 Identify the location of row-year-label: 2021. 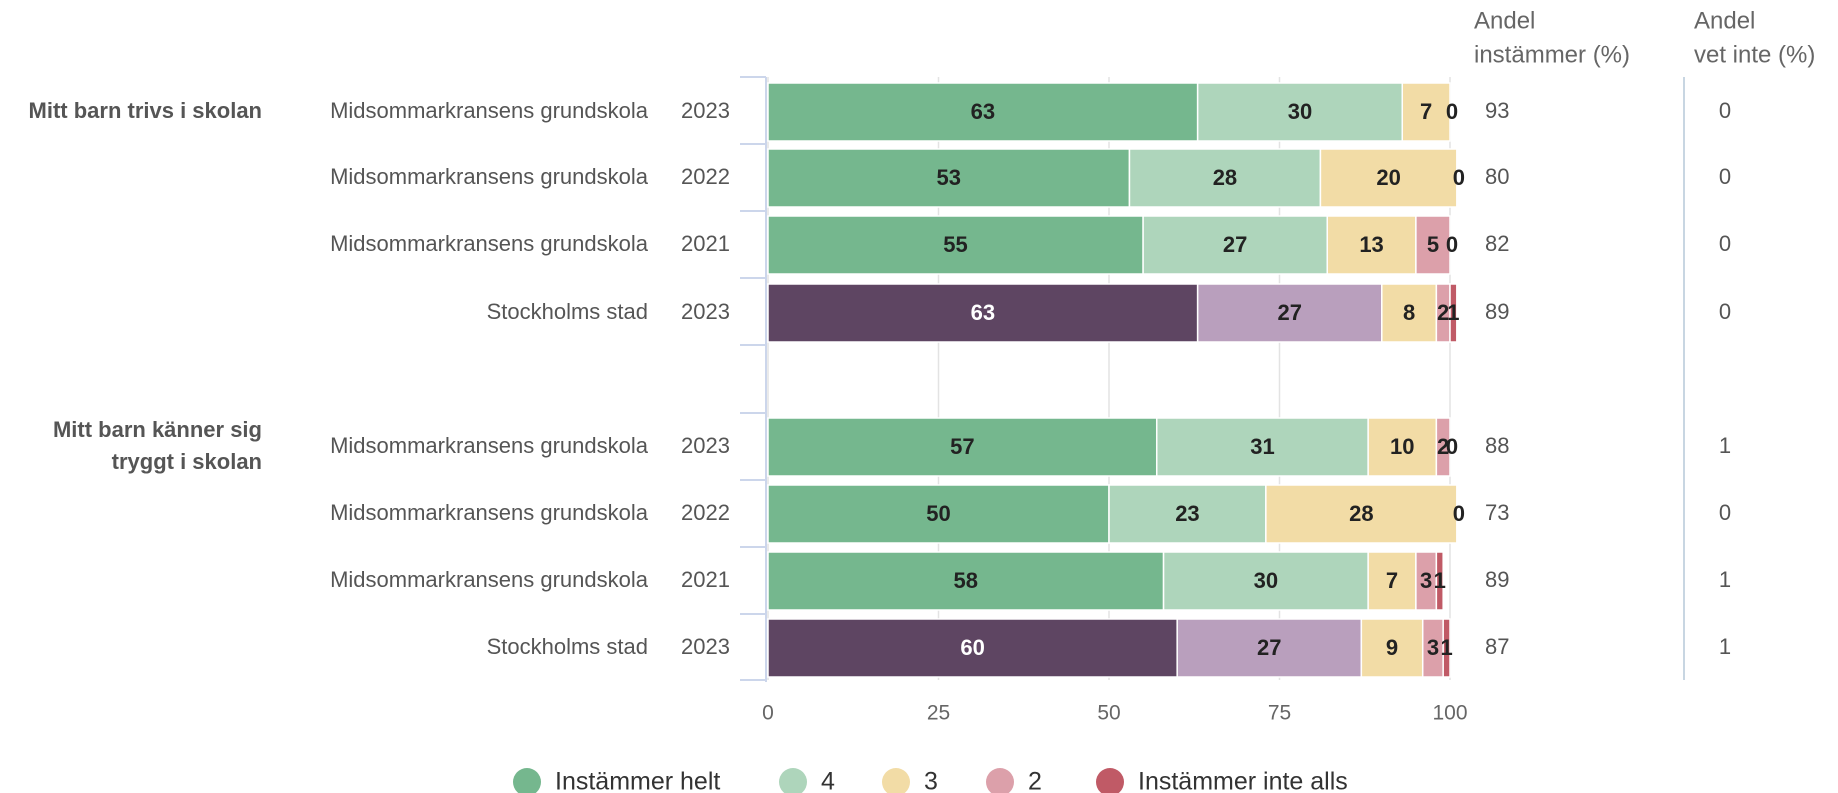
(705, 579).